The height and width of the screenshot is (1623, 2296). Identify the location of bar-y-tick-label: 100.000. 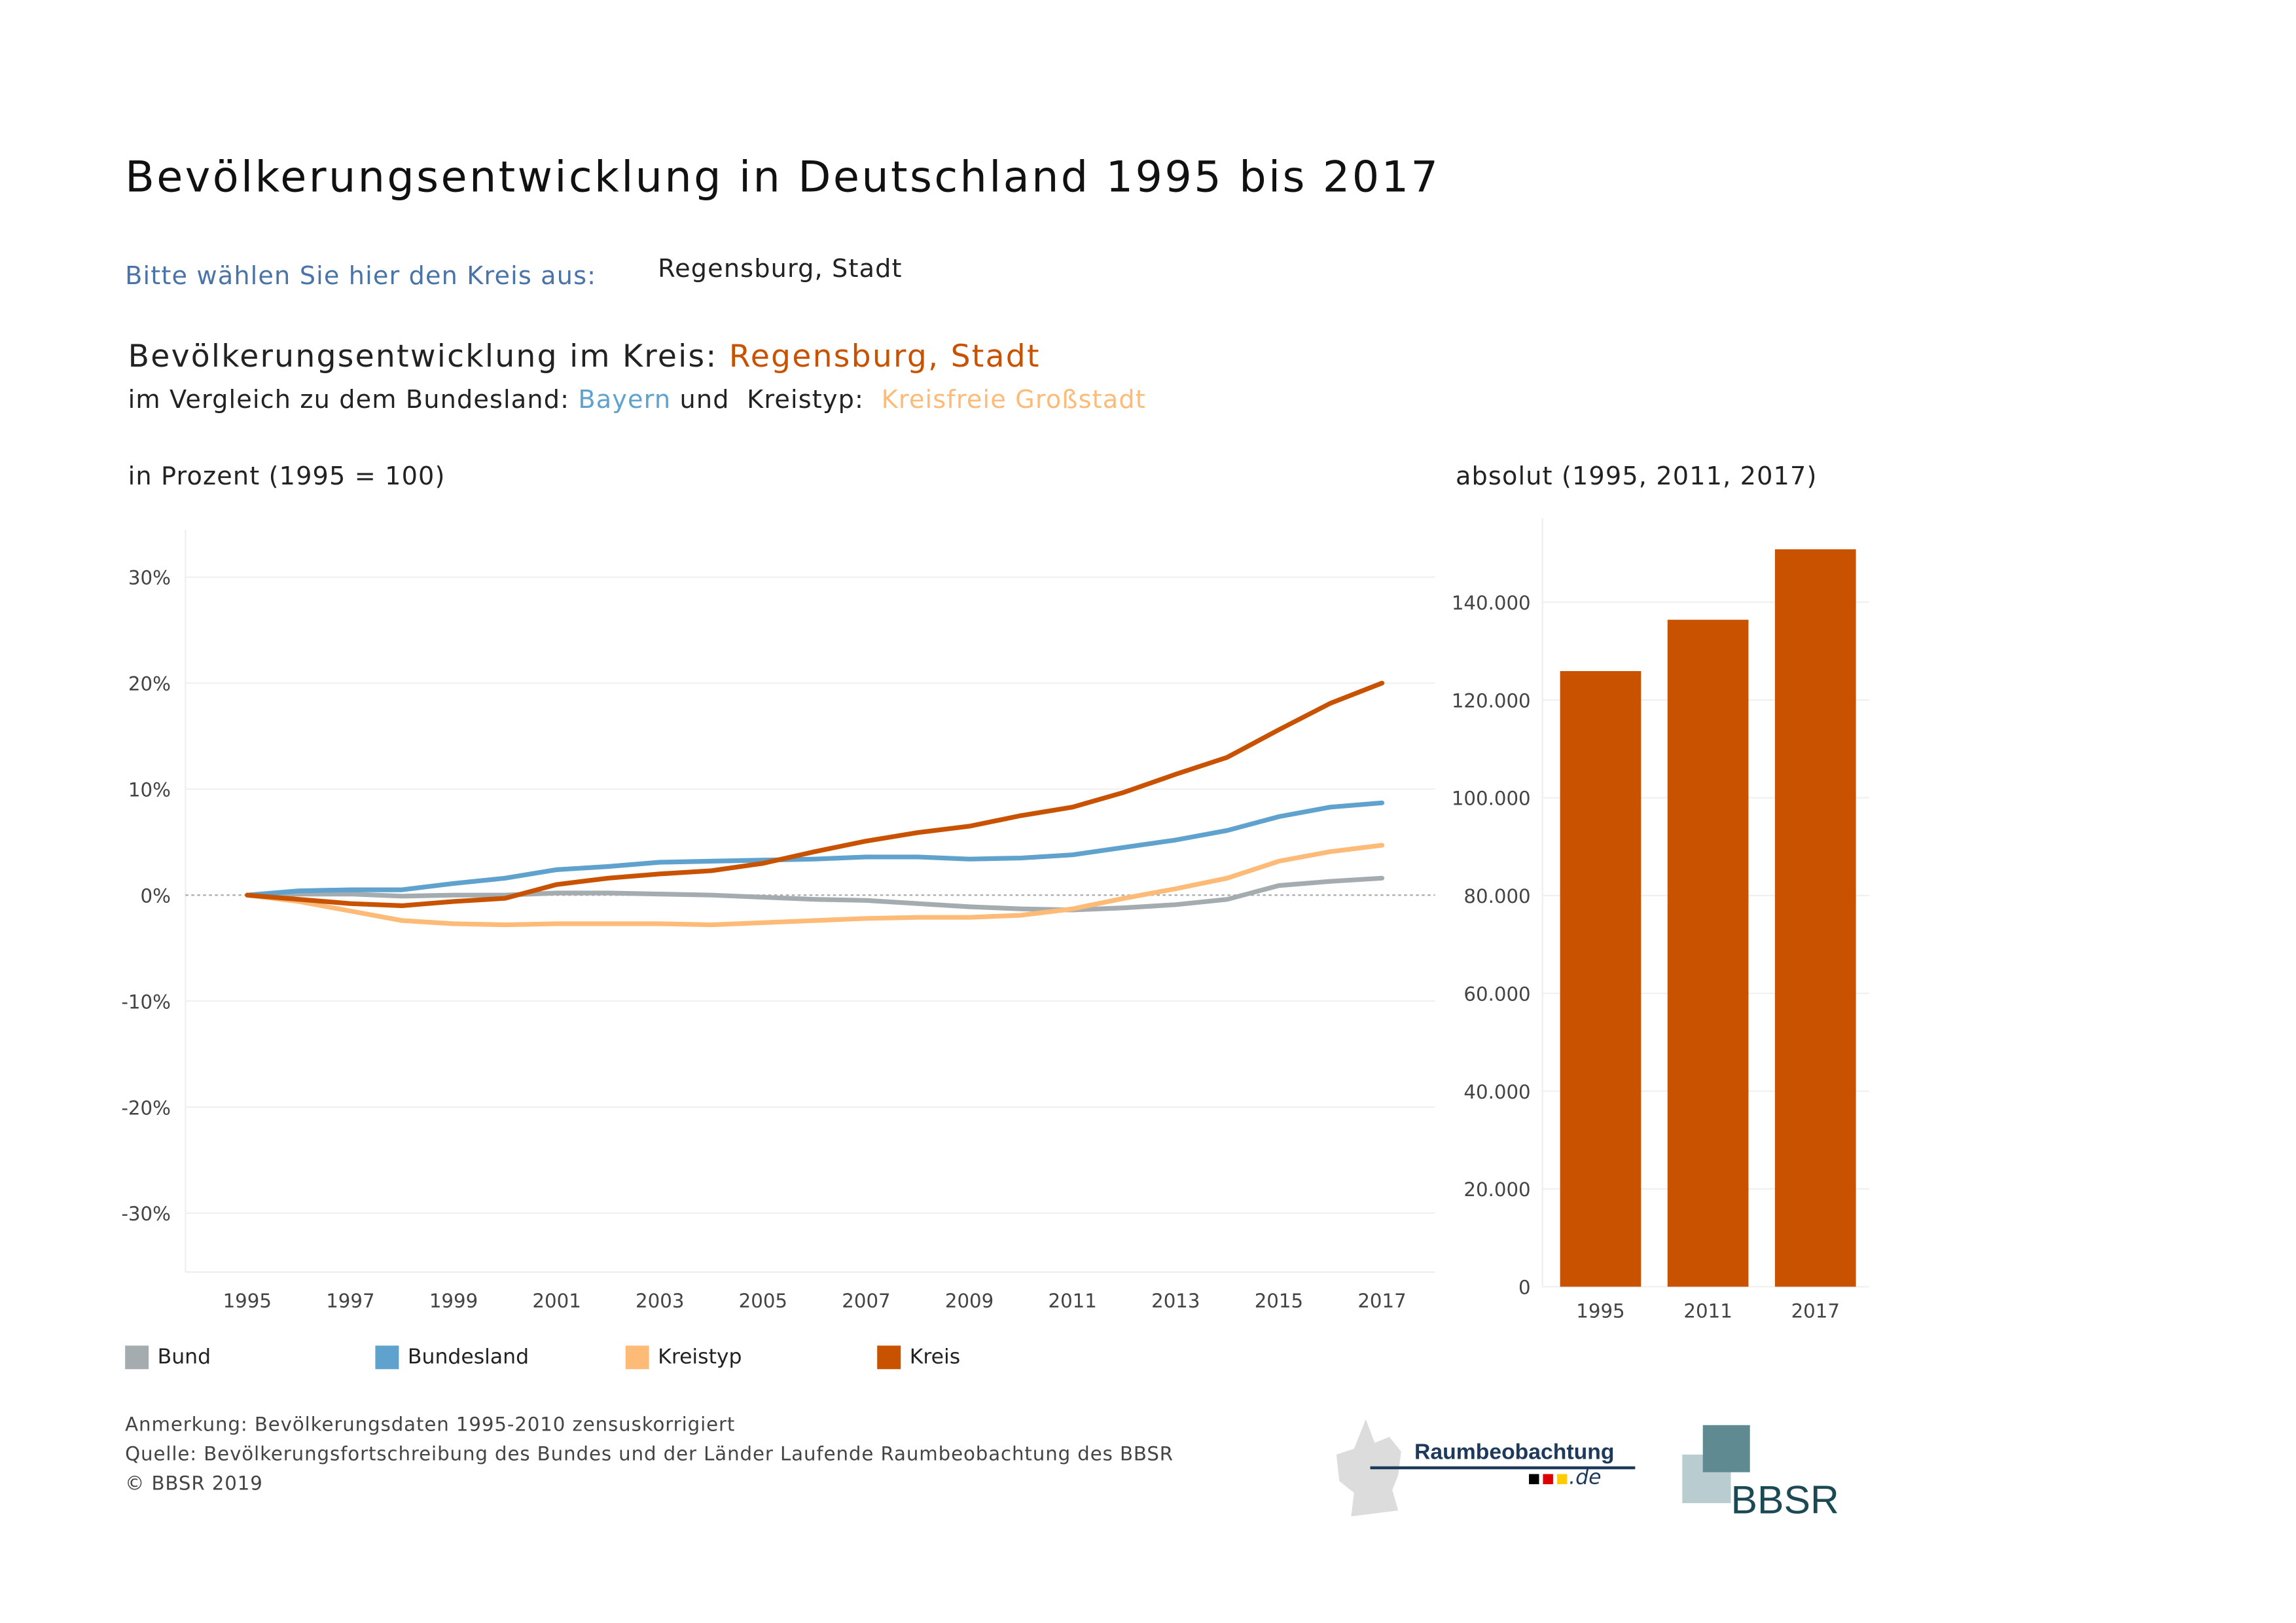
(1491, 799).